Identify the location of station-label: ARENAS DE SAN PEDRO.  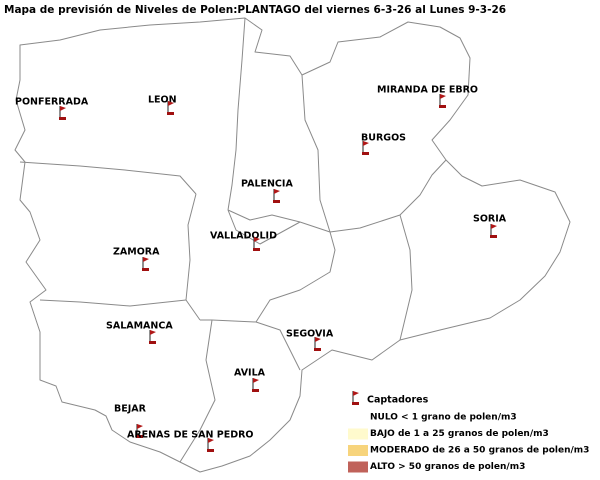
(190, 435).